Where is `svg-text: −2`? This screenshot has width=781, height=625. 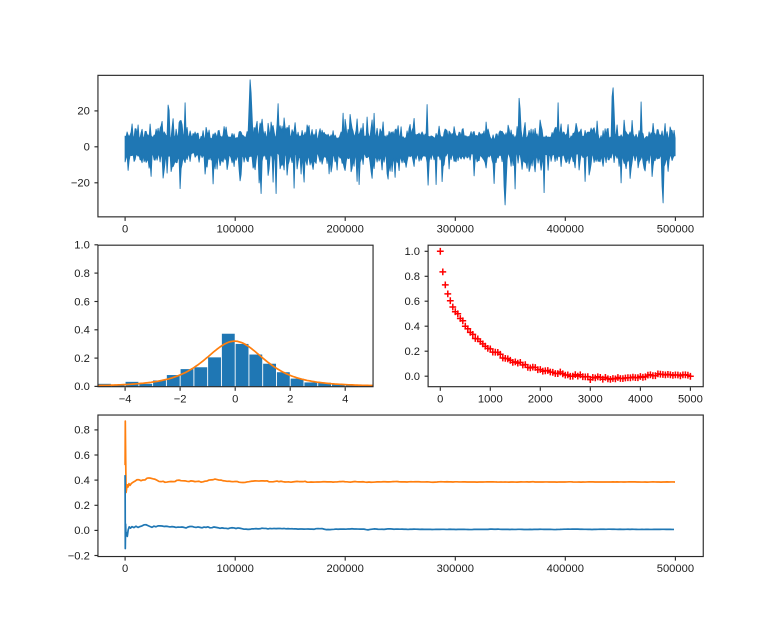
svg-text: −2 is located at coordinates (180, 399).